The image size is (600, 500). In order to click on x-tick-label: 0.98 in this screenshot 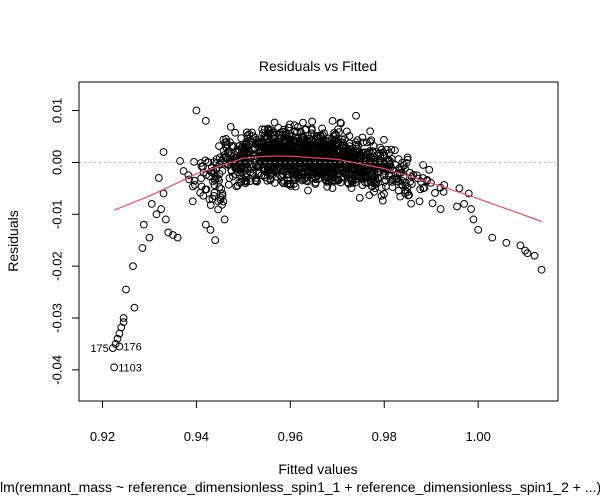, I will do `click(384, 436)`.